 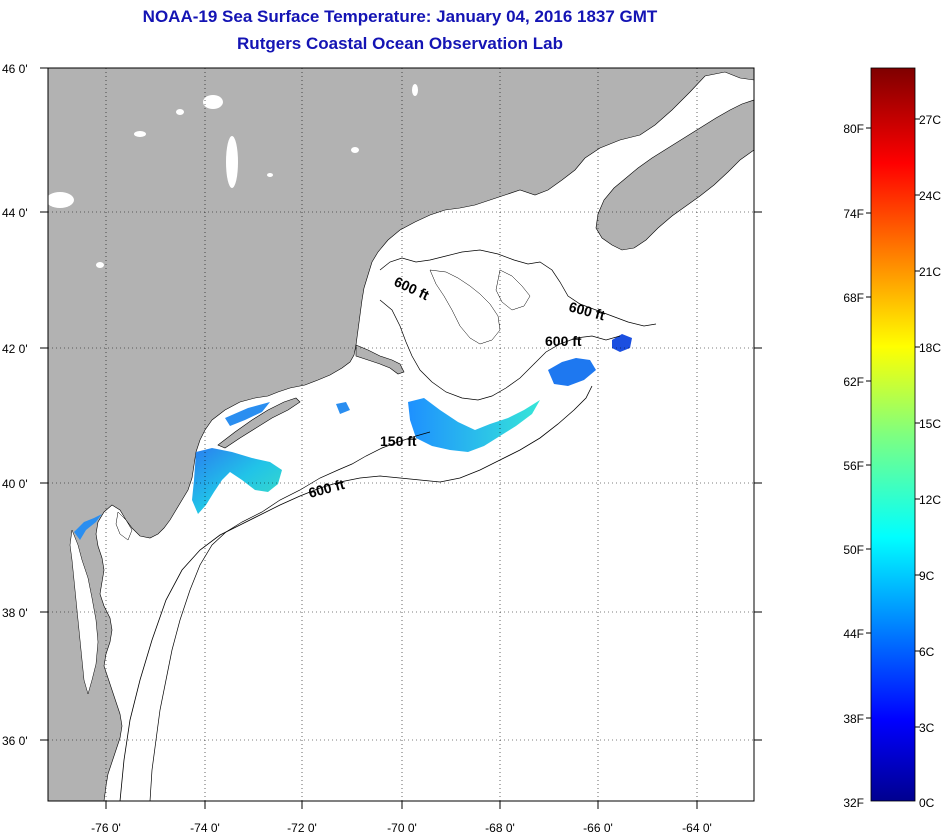 What do you see at coordinates (622, 343) in the screenshot?
I see `sst-patch-scotian-shelf` at bounding box center [622, 343].